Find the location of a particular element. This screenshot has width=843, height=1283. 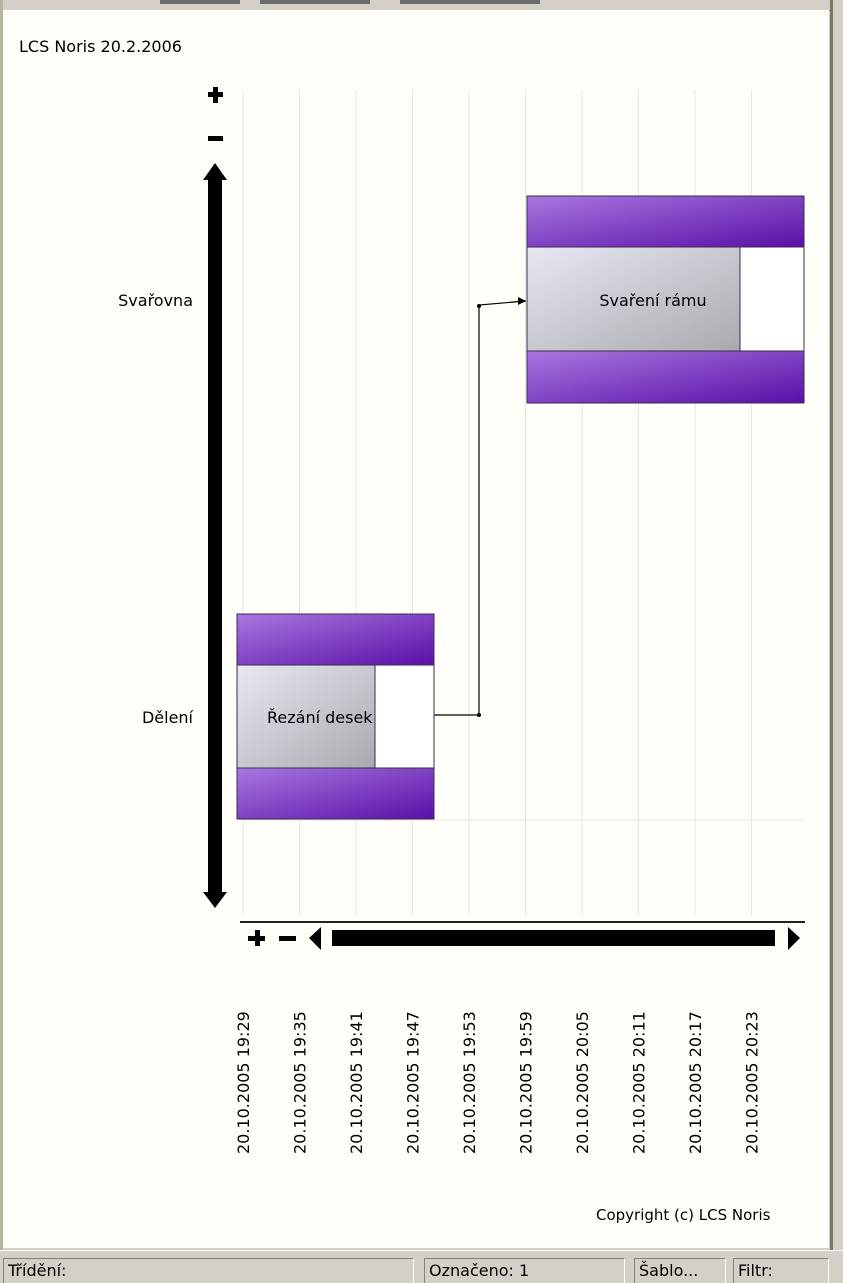

task-label: Svaření rámu is located at coordinates (652, 300).